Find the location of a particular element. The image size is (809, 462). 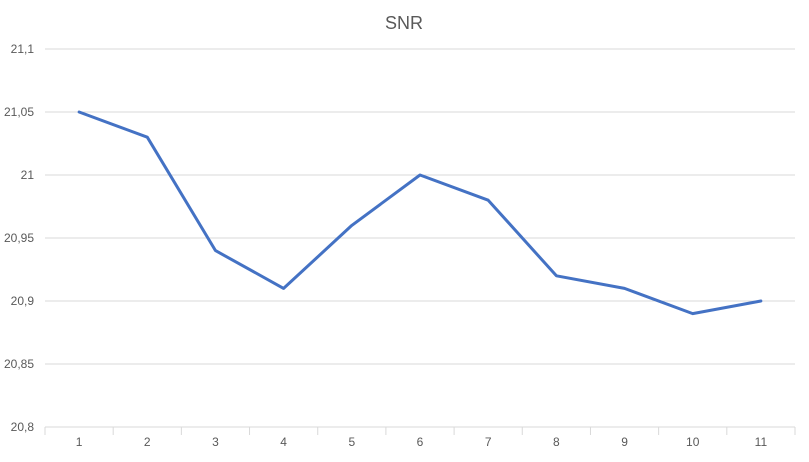

y-axis-ticks: 20,8 20,85 20,9 20,95 21 21,05 21,1 is located at coordinates (19, 238).